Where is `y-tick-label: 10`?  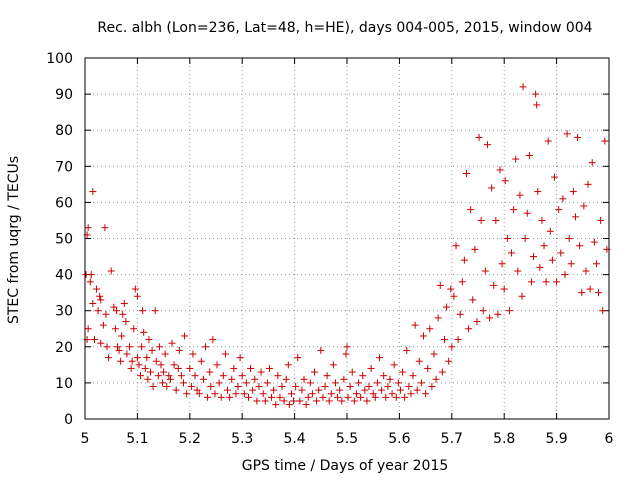
y-tick-label: 10 is located at coordinates (64, 384).